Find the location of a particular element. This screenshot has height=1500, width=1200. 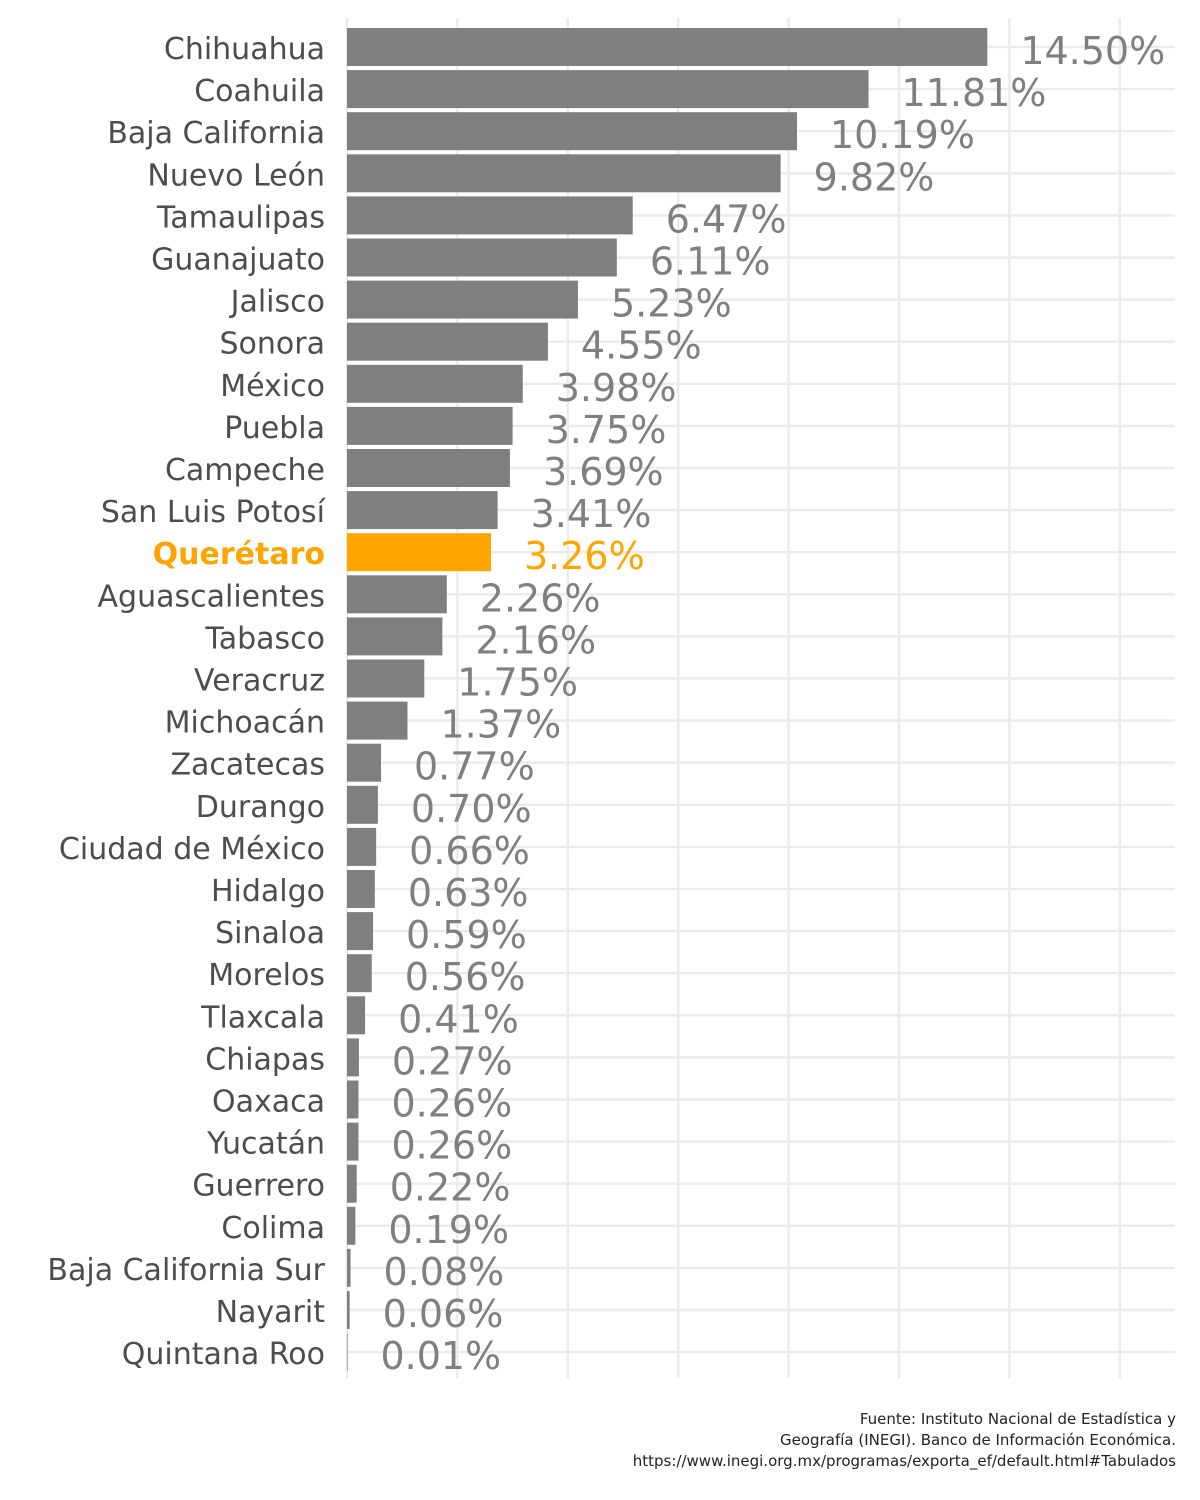

value-label: 3.75% is located at coordinates (606, 430).